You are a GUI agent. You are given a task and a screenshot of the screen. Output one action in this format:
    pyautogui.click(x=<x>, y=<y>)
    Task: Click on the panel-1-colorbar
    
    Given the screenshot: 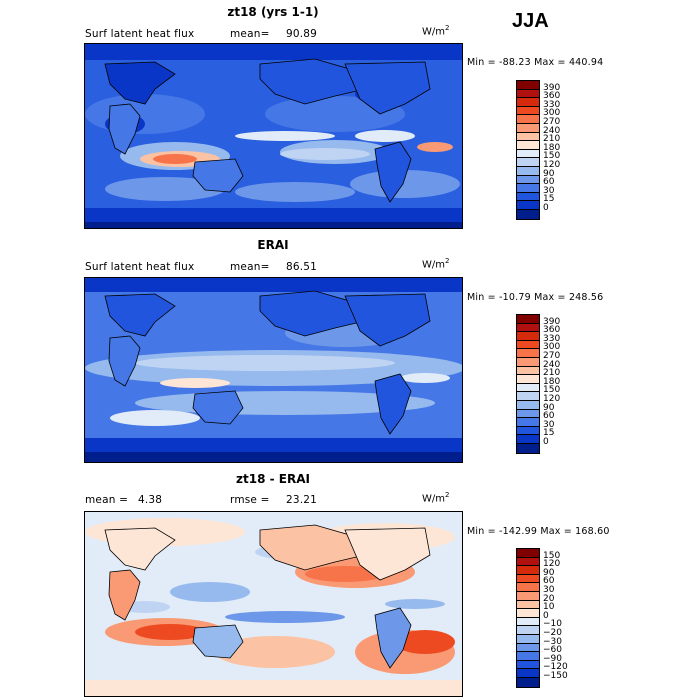 What is the action you would take?
    pyautogui.click(x=528, y=150)
    